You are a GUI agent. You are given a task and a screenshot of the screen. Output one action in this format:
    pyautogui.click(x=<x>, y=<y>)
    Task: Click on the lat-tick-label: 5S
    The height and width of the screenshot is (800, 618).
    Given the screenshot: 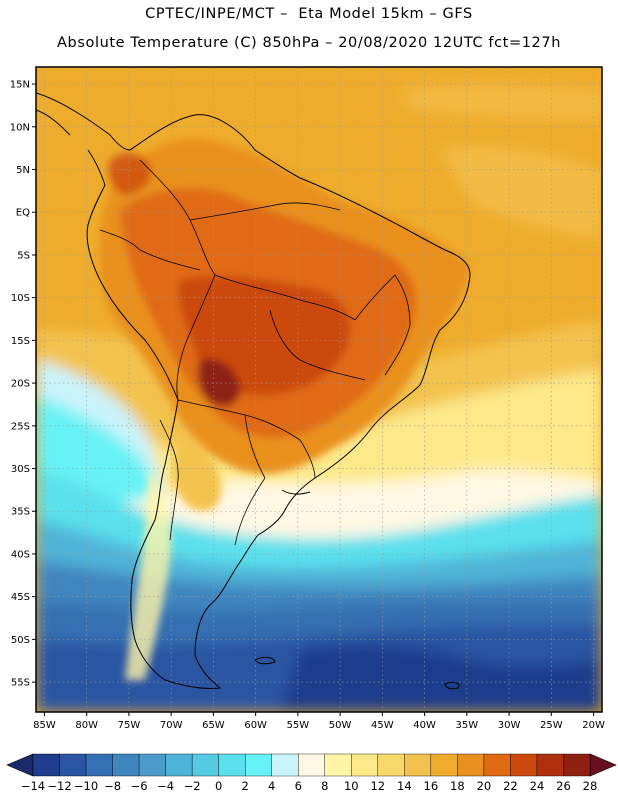 What is the action you would take?
    pyautogui.click(x=23, y=255)
    